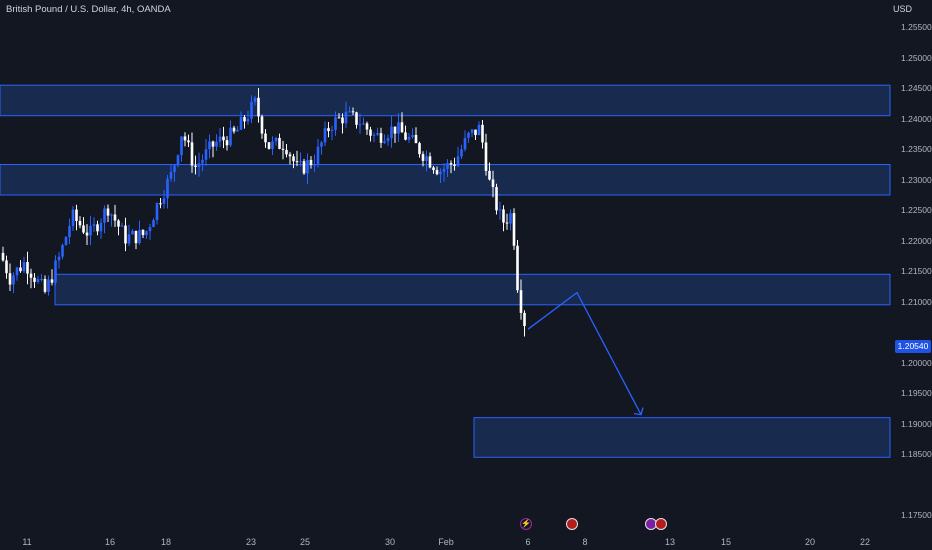 The width and height of the screenshot is (932, 550). What do you see at coordinates (916, 210) in the screenshot?
I see `price-tick-label: 1.22500` at bounding box center [916, 210].